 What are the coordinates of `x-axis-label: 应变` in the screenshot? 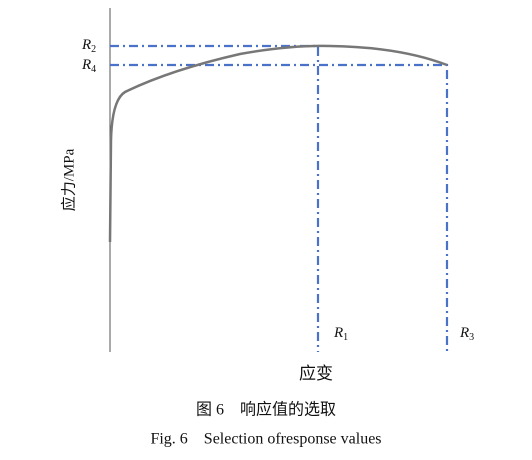 It's located at (316, 373).